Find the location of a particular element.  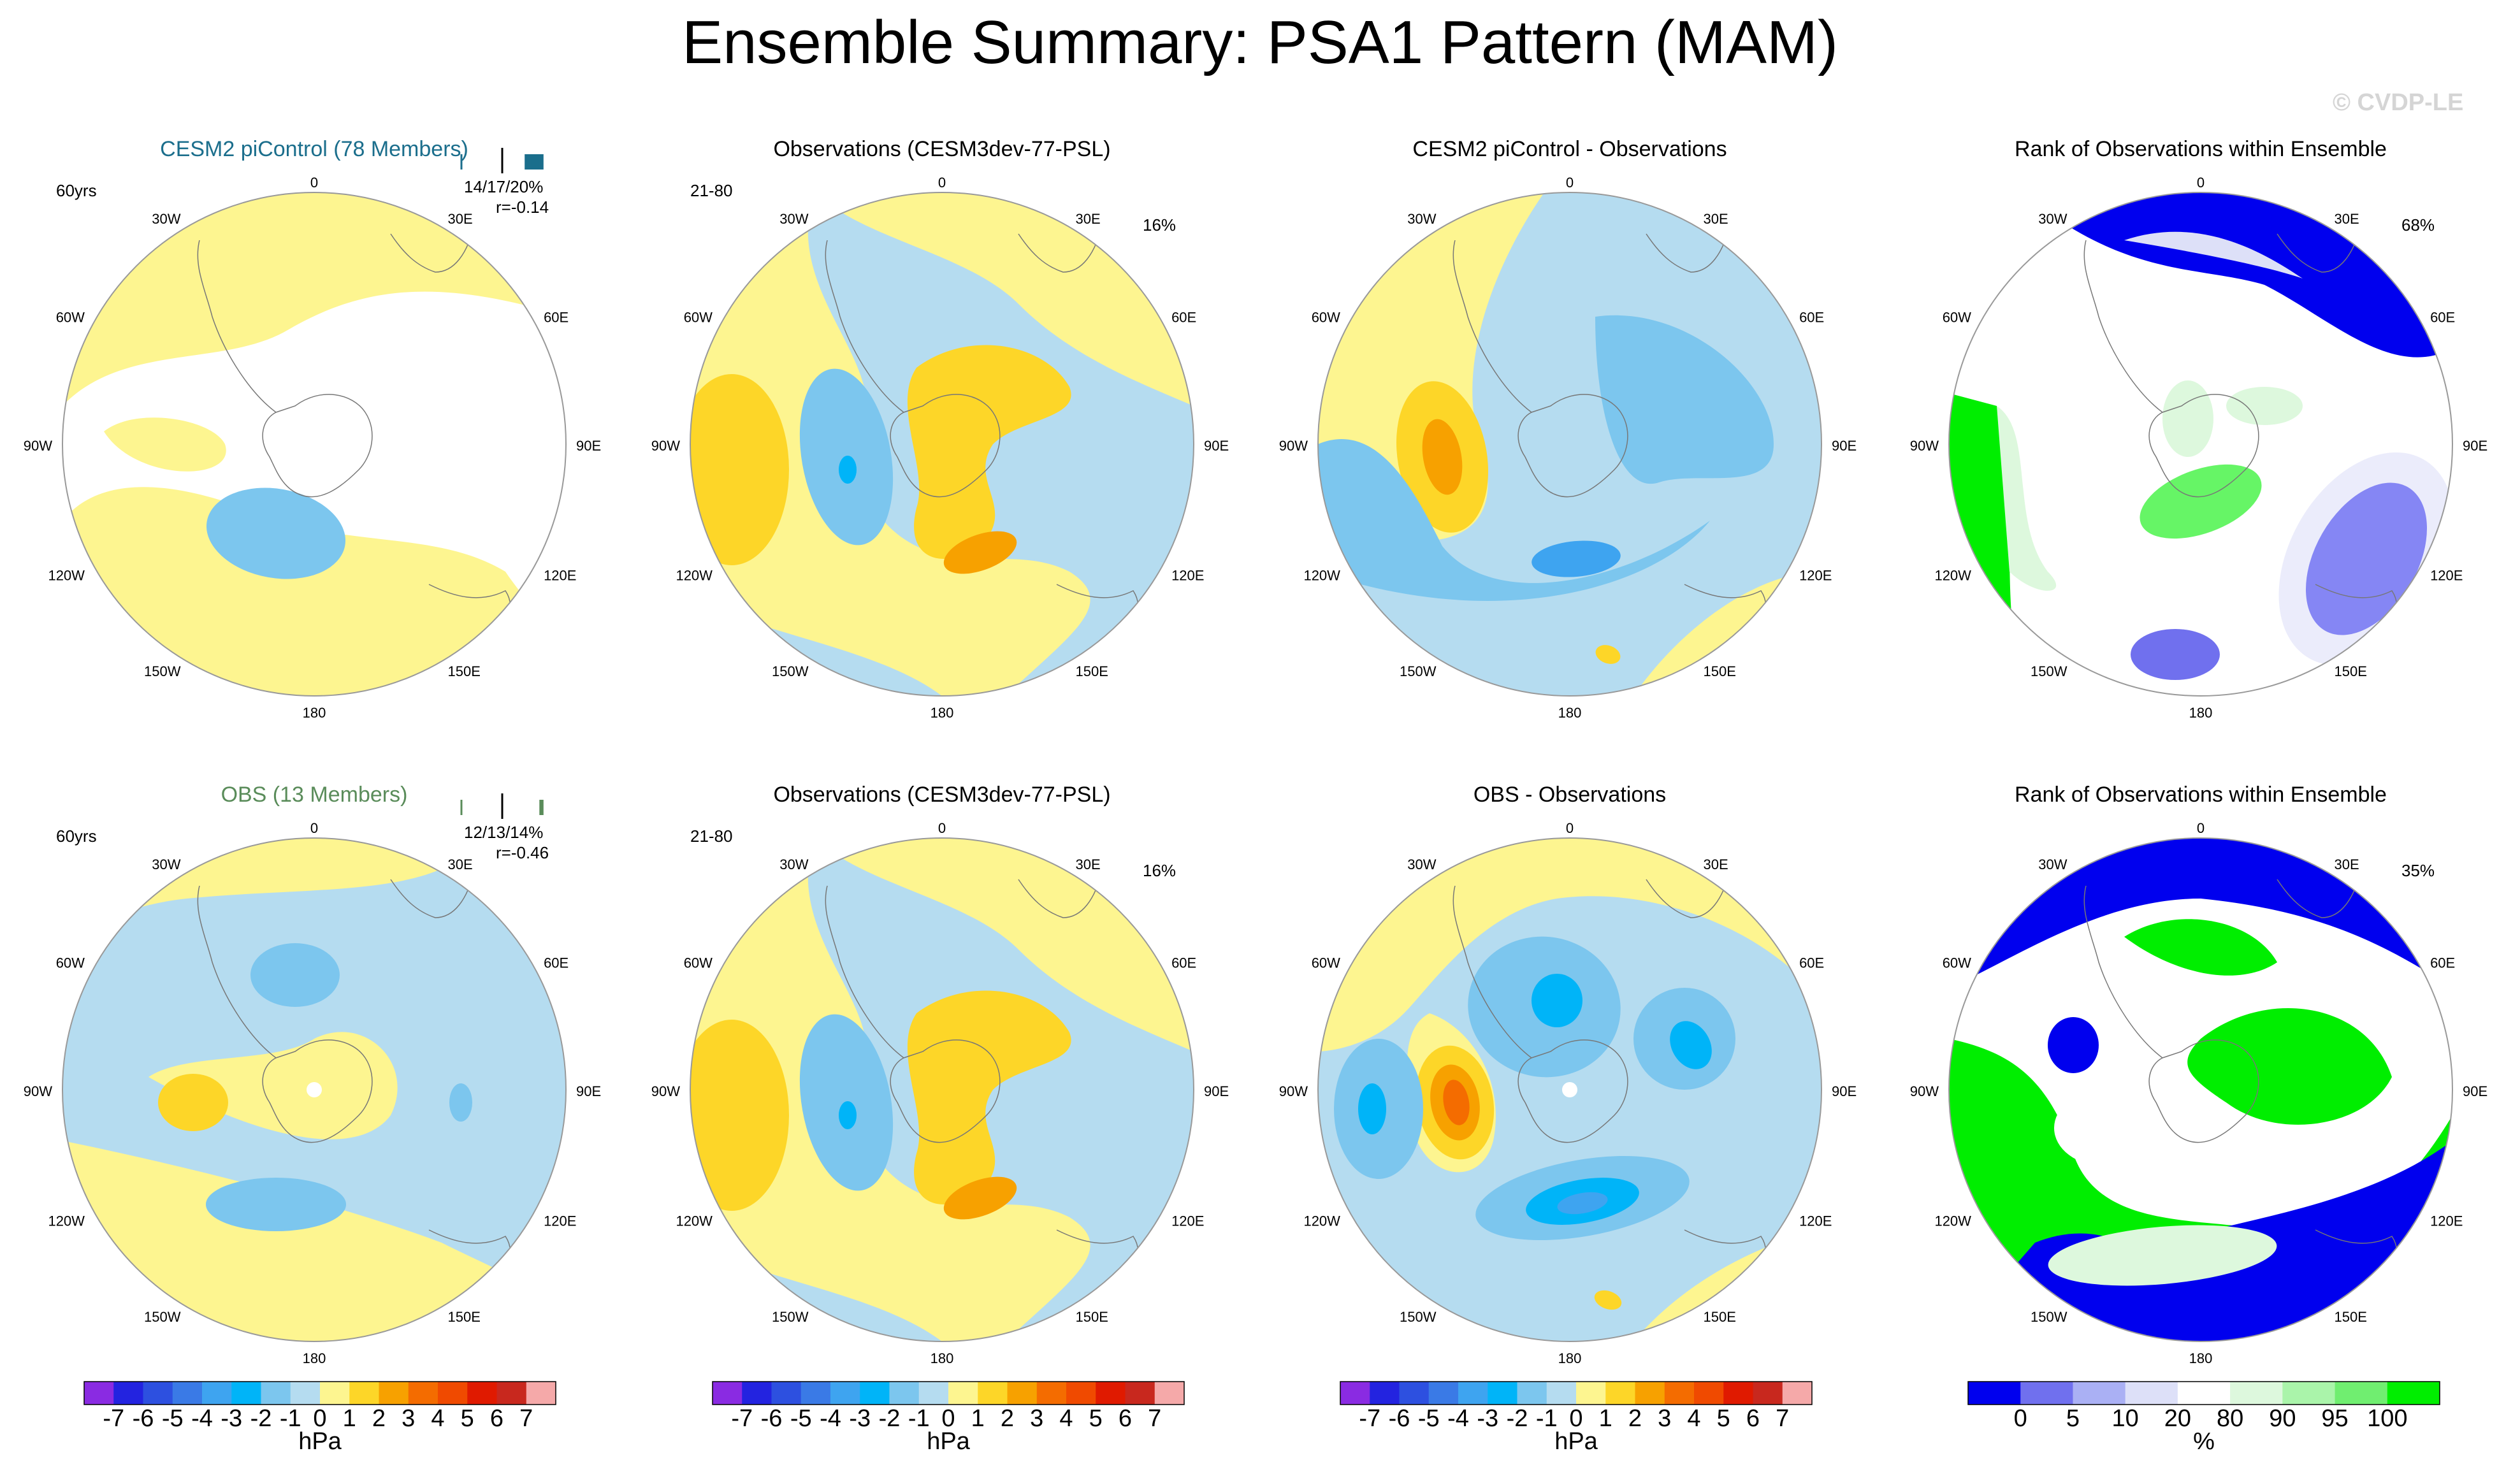

colorbar-unit: % is located at coordinates (2204, 1441).